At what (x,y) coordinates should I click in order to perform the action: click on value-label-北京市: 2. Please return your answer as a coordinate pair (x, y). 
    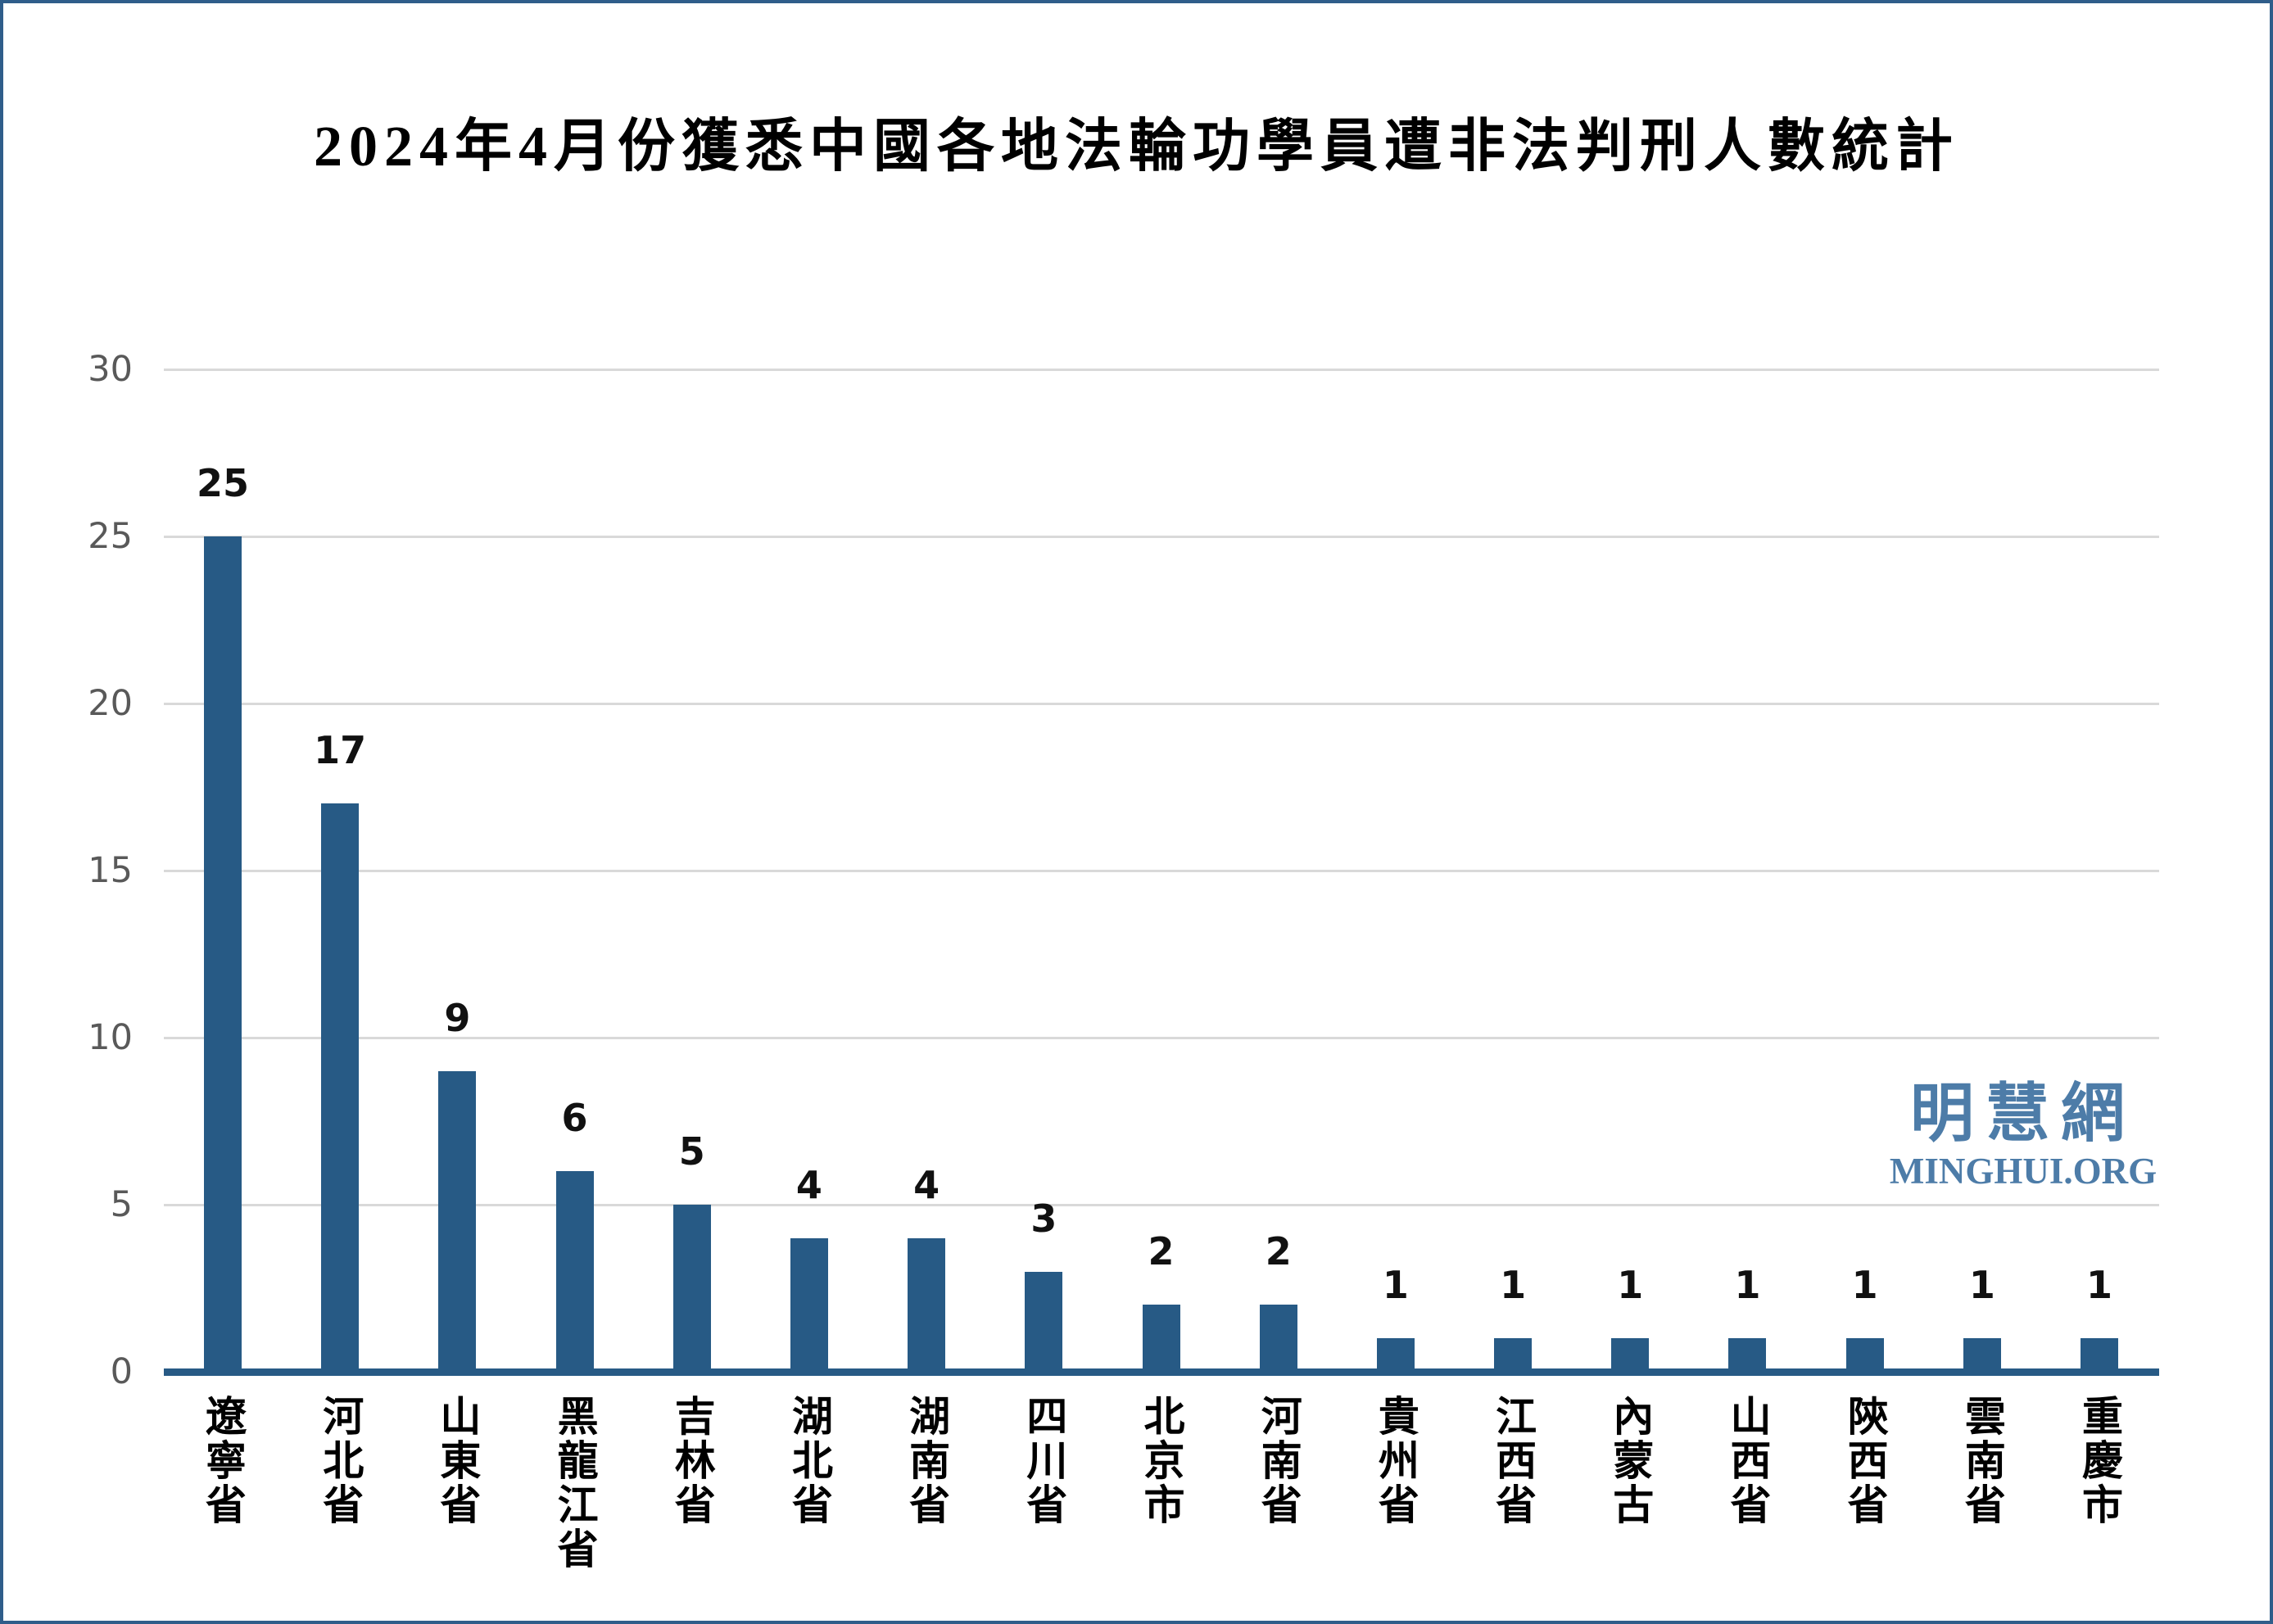
    Looking at the image, I should click on (1161, 1251).